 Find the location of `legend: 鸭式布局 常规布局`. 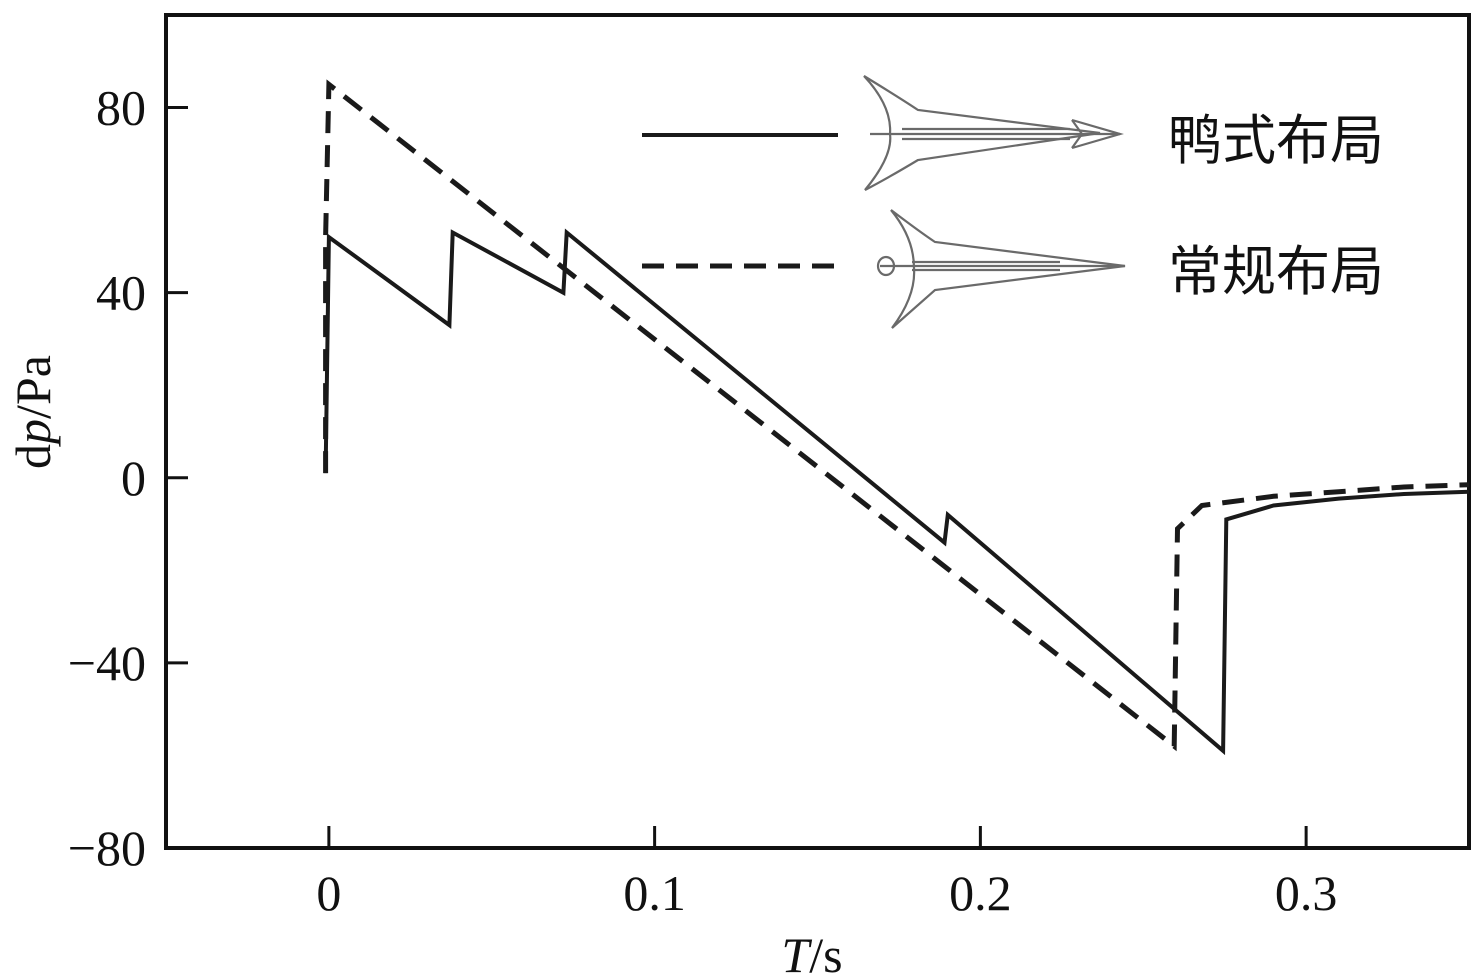

legend: 鸭式布局 常规布局 is located at coordinates (1013, 202).